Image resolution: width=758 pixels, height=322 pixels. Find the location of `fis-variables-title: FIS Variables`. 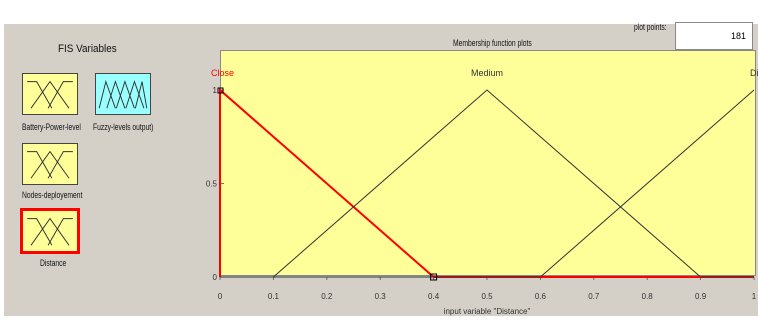

fis-variables-title: FIS Variables is located at coordinates (87, 49).